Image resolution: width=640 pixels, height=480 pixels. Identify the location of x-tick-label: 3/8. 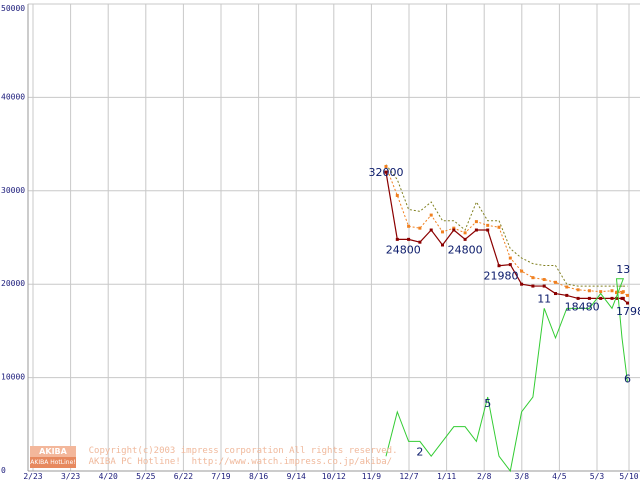
(522, 476).